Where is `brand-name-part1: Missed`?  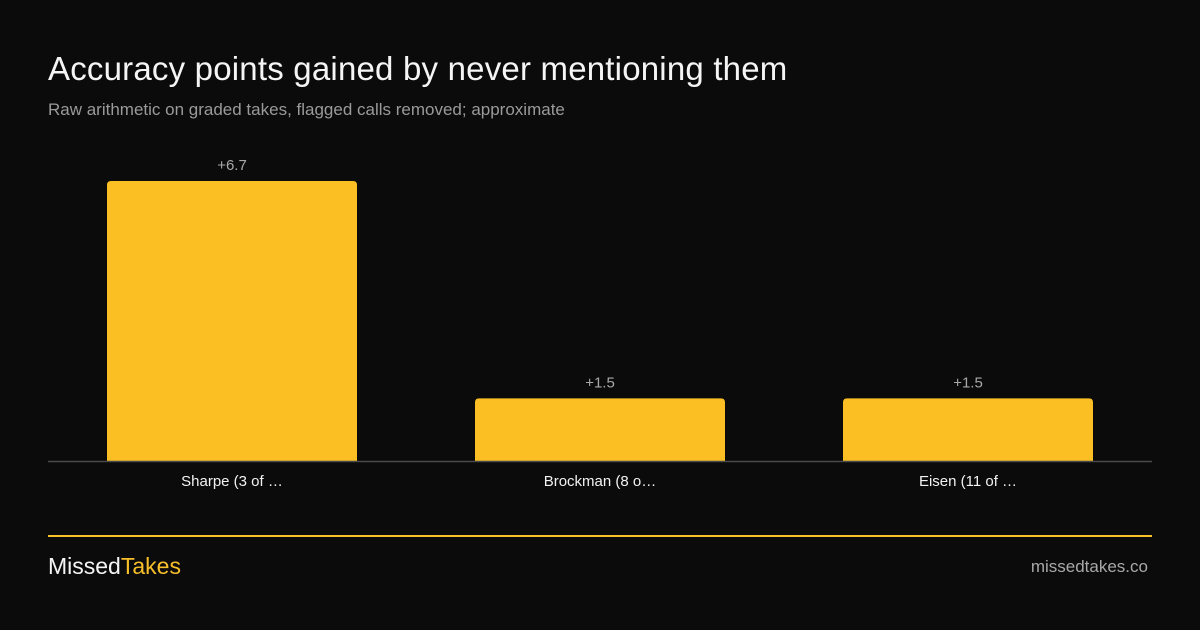 brand-name-part1: Missed is located at coordinates (84, 566).